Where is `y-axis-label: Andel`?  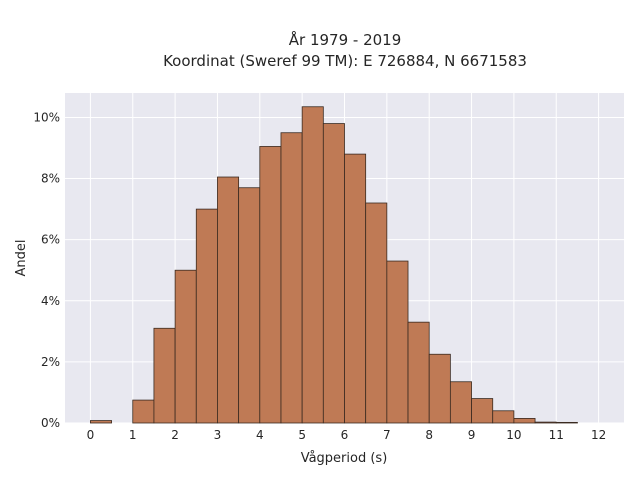
y-axis-label: Andel is located at coordinates (21, 258).